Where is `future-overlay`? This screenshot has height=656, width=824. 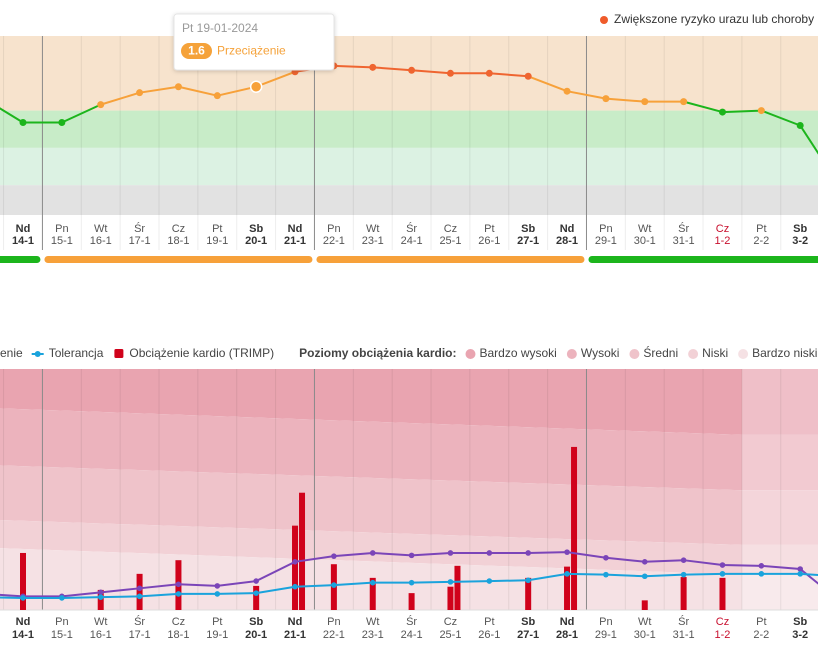 future-overlay is located at coordinates (779, 489).